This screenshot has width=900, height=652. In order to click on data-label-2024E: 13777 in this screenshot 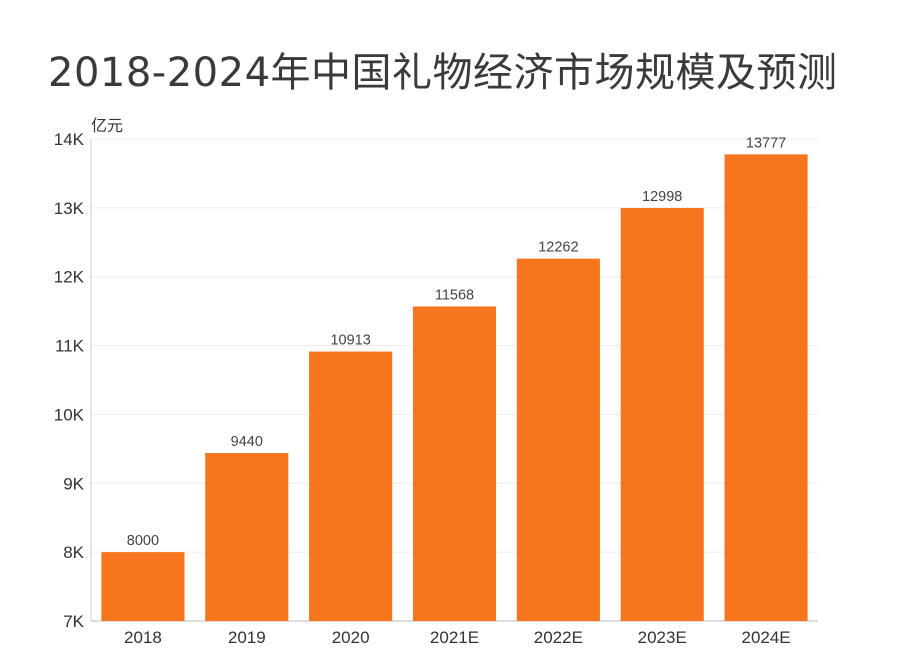, I will do `click(766, 143)`.